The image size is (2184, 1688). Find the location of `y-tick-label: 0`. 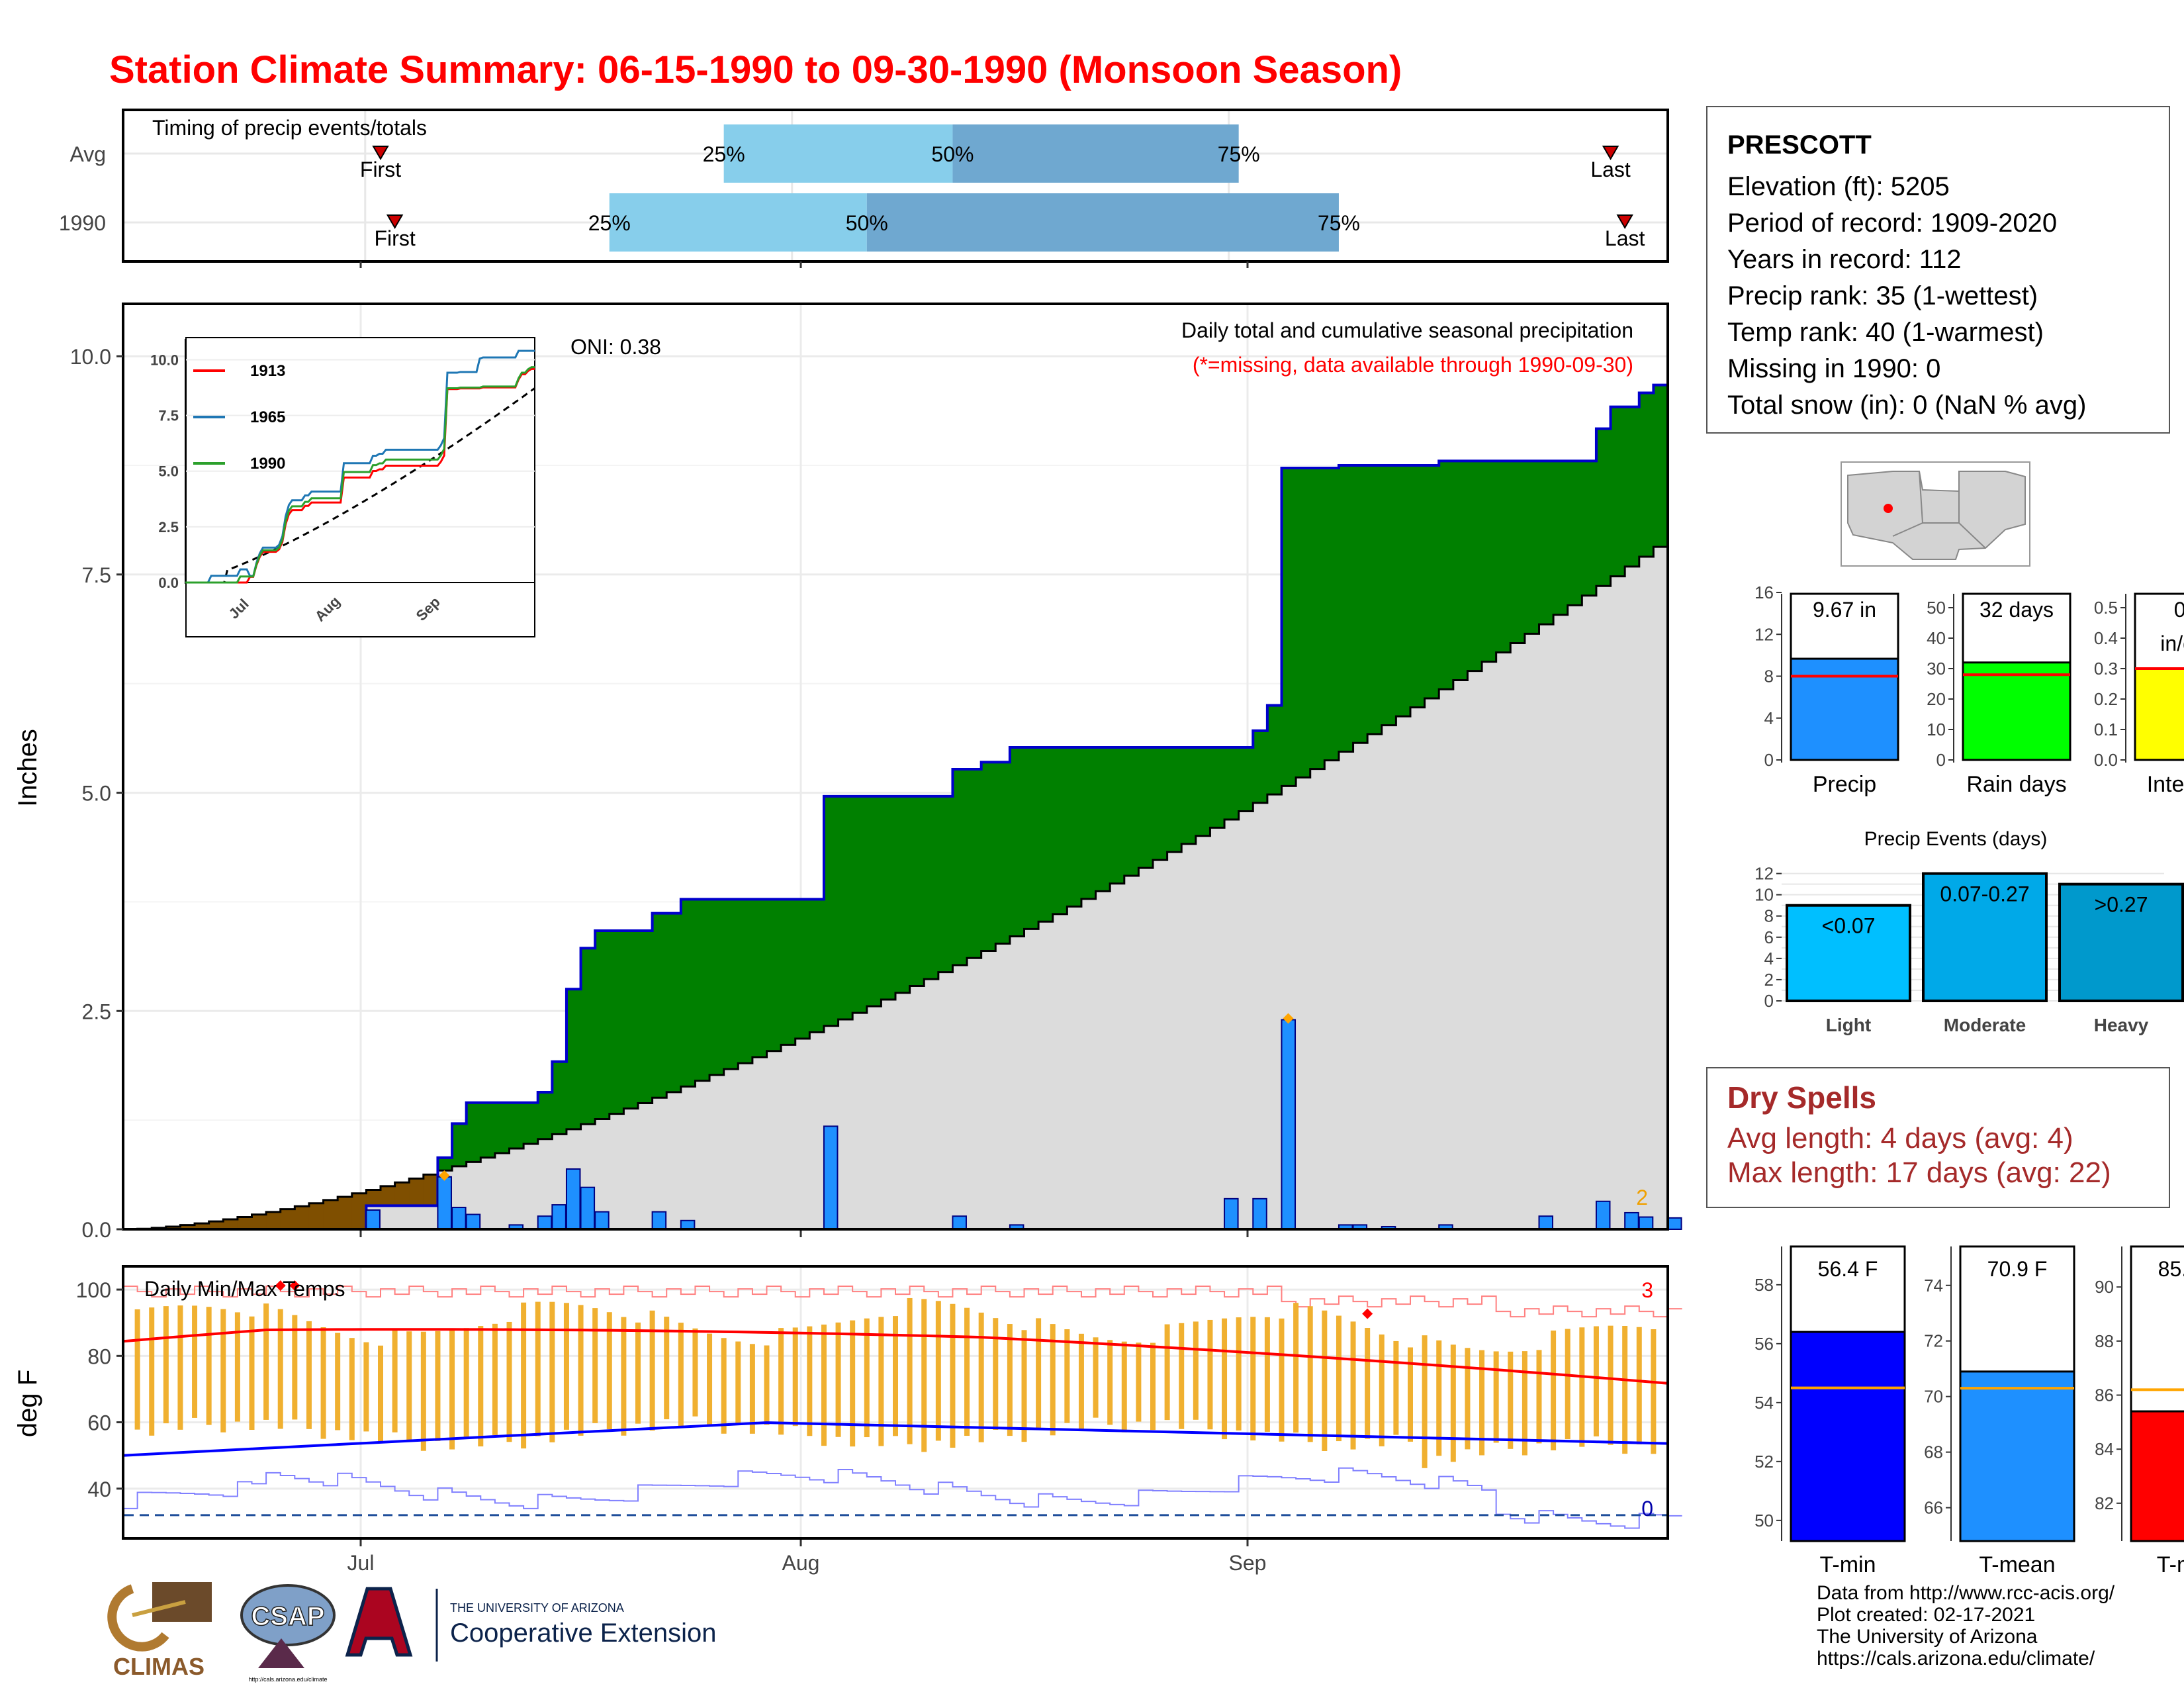

y-tick-label: 0 is located at coordinates (1769, 760).